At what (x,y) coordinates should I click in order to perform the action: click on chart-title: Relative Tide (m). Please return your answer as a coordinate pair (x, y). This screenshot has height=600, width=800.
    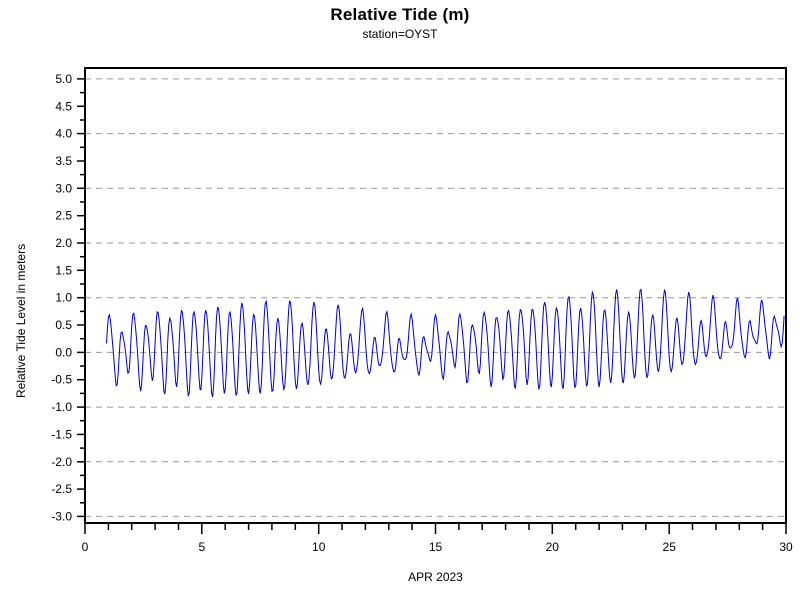
    Looking at the image, I should click on (400, 14).